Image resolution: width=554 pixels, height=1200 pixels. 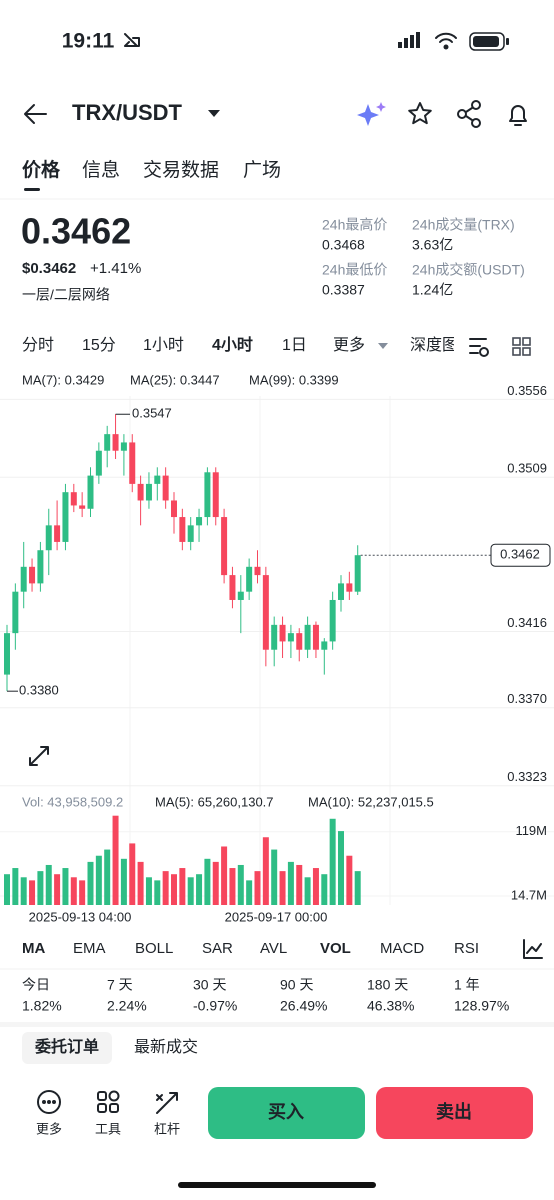 What do you see at coordinates (49, 268) in the screenshot?
I see `usd-price: $0.3462` at bounding box center [49, 268].